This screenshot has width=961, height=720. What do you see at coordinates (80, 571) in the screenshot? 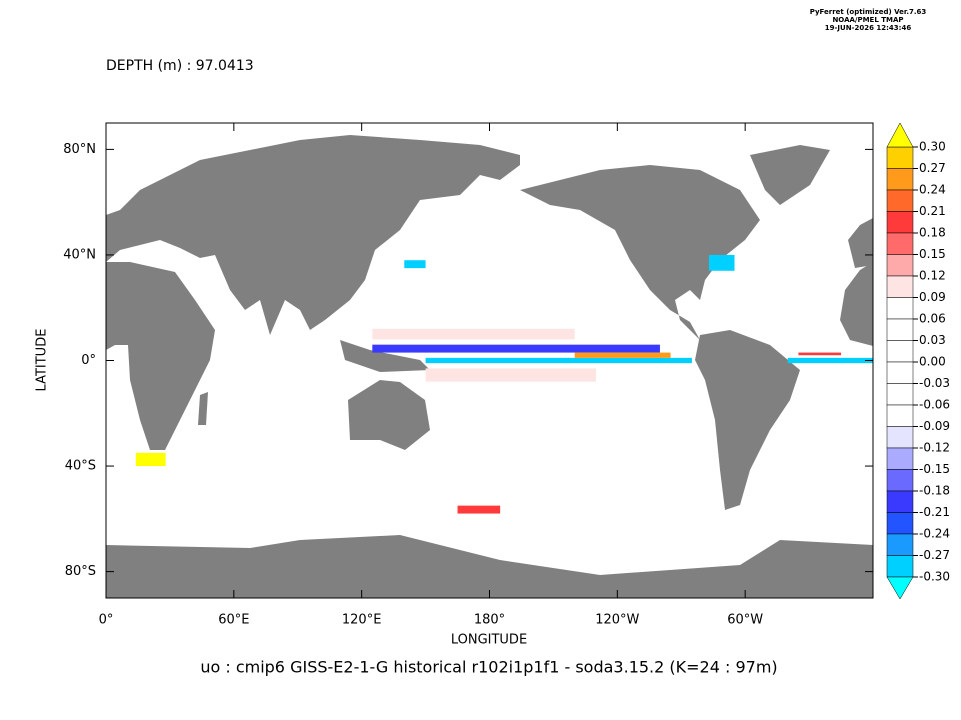
I see `y-tick-label: 80°S` at bounding box center [80, 571].